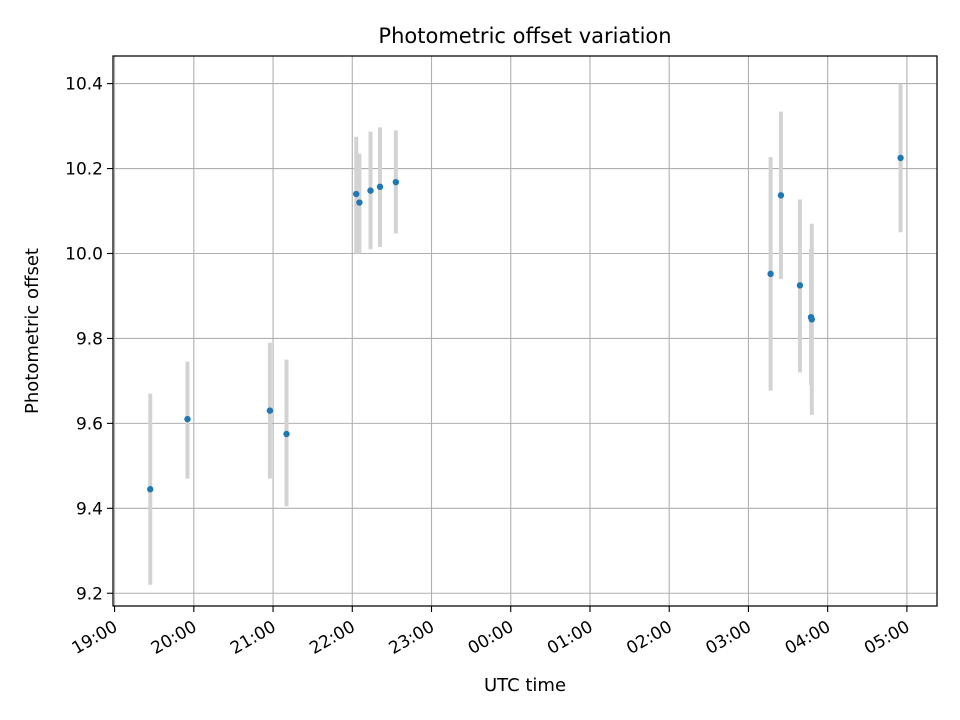  I want to click on y-tick-label: 10.4, so click(84, 85).